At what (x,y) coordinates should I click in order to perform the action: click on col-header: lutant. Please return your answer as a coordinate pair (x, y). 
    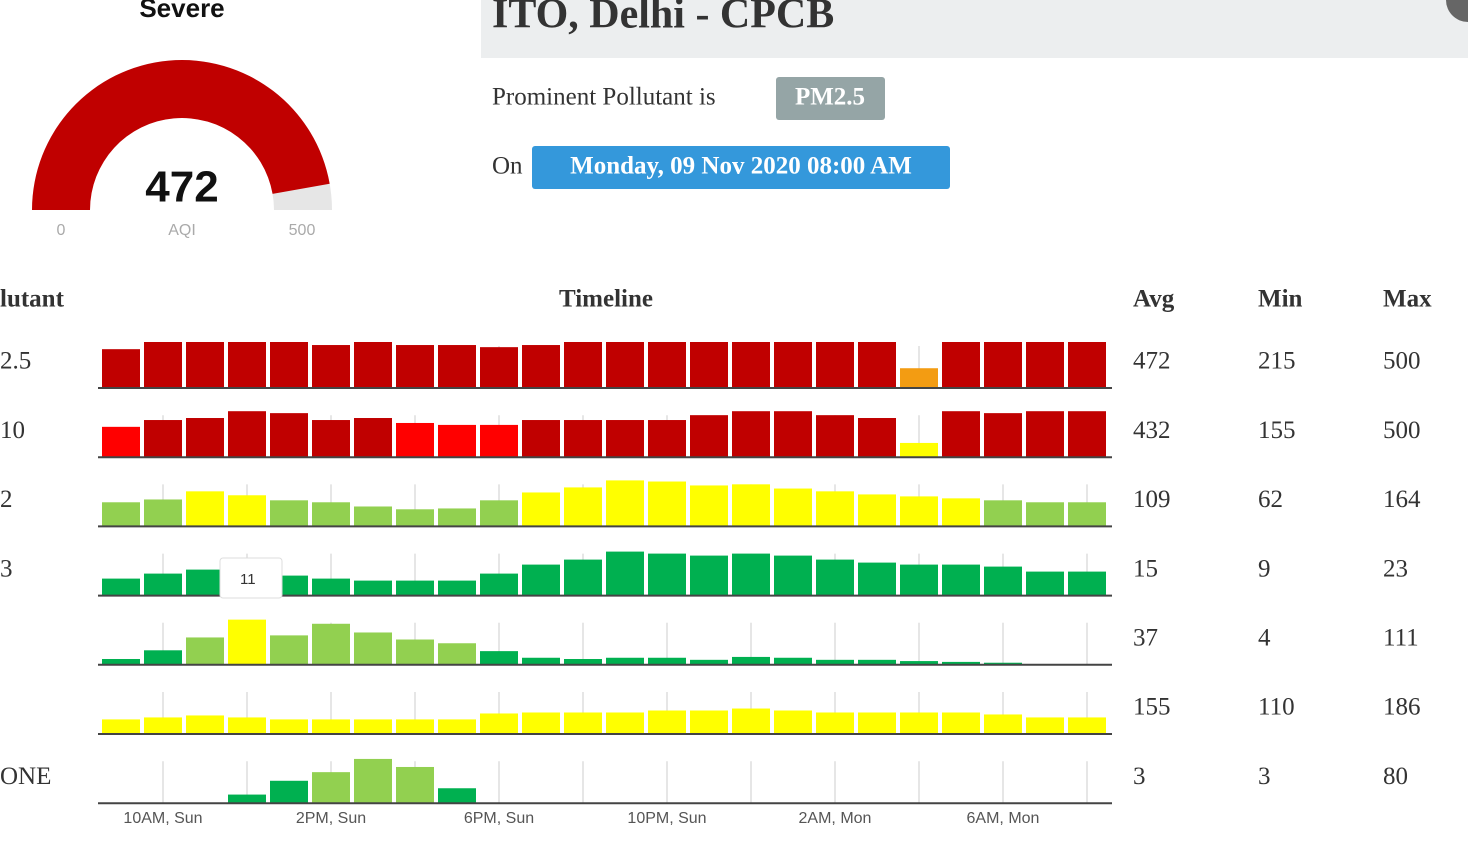
    Looking at the image, I should click on (32, 299).